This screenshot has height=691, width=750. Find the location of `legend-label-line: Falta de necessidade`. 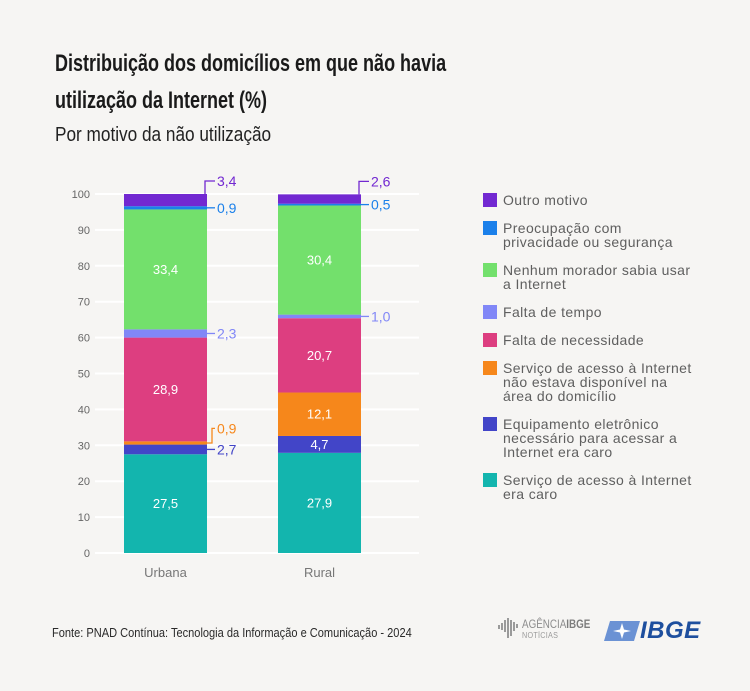

legend-label-line: Falta de necessidade is located at coordinates (574, 340).